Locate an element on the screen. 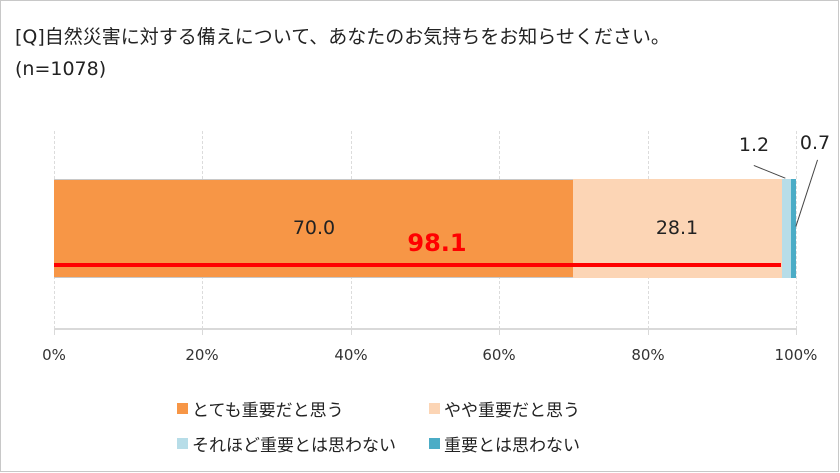 This screenshot has width=840, height=473. legend-swatch-very-important is located at coordinates (182, 408).